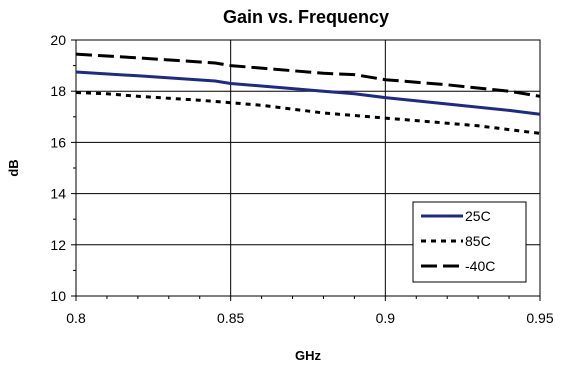  Describe the element at coordinates (230, 318) in the screenshot. I see `x-tick-label: 0.85` at that location.